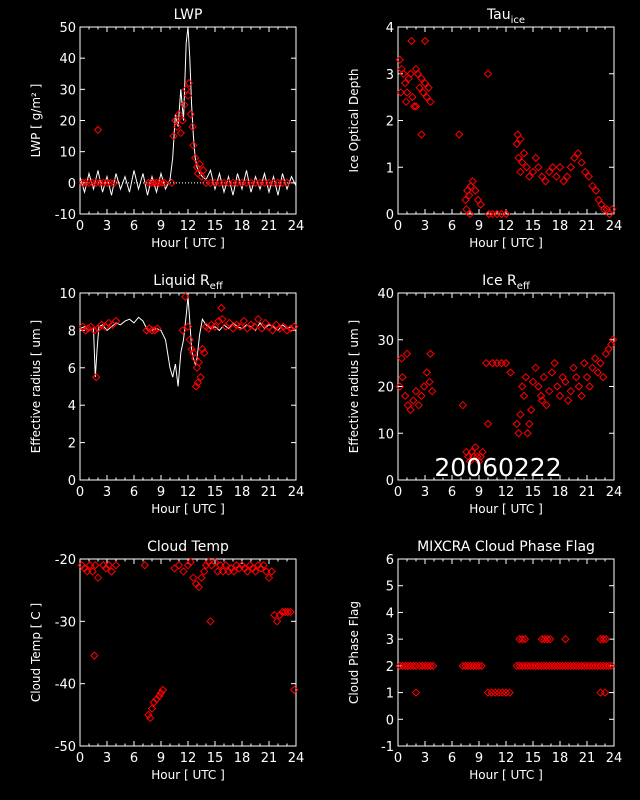 The image size is (640, 800). Describe the element at coordinates (398, 492) in the screenshot. I see `x-tick-label: 0` at that location.